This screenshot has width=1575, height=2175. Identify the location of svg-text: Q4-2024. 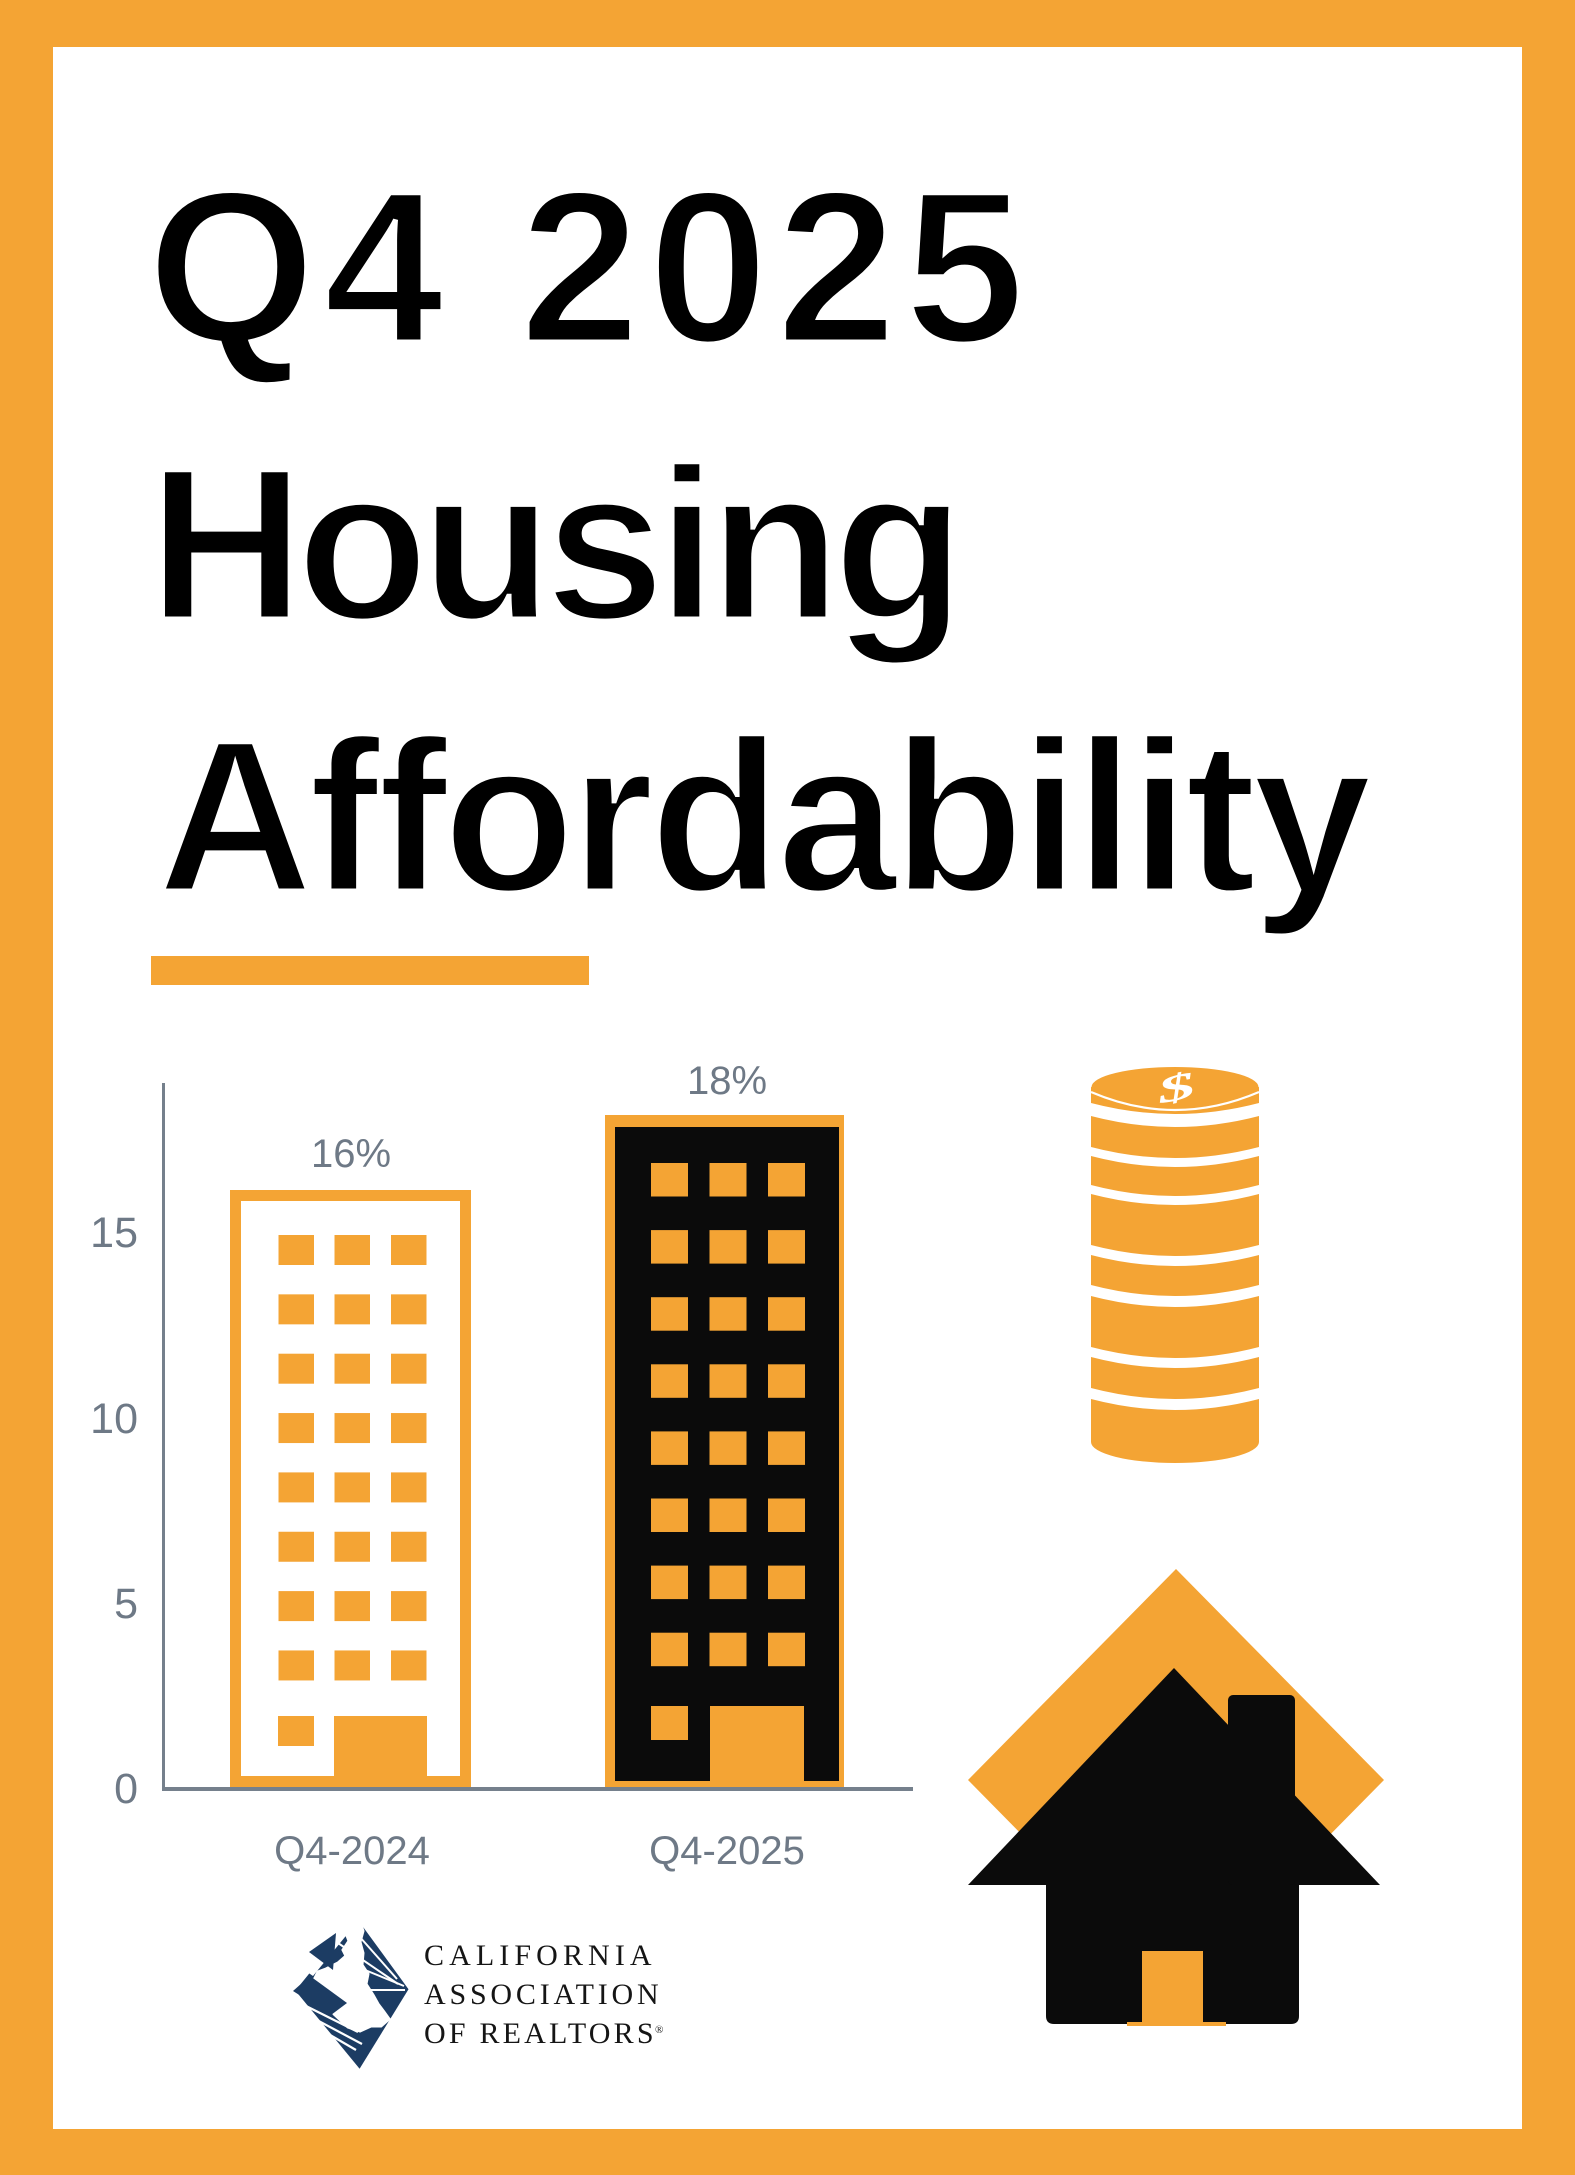
(352, 1851).